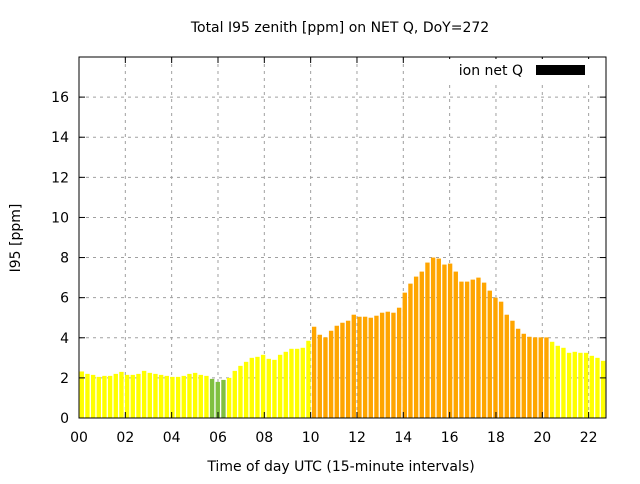  I want to click on x-tick-label: 10, so click(311, 438).